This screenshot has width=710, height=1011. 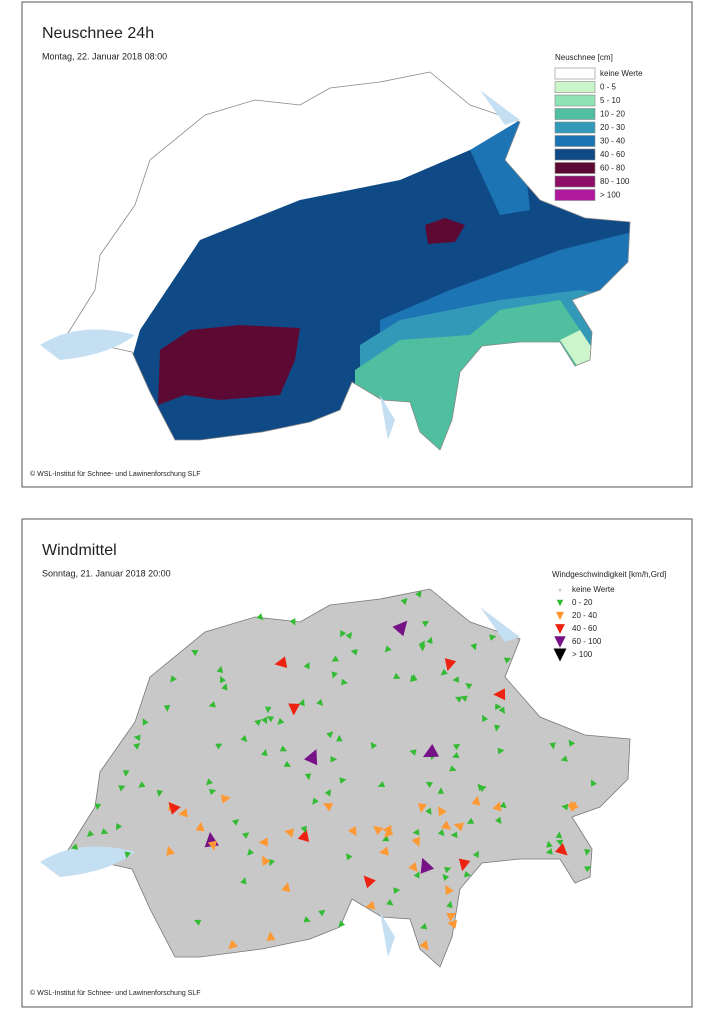 I want to click on panel-title: Windmittel, so click(x=79, y=550).